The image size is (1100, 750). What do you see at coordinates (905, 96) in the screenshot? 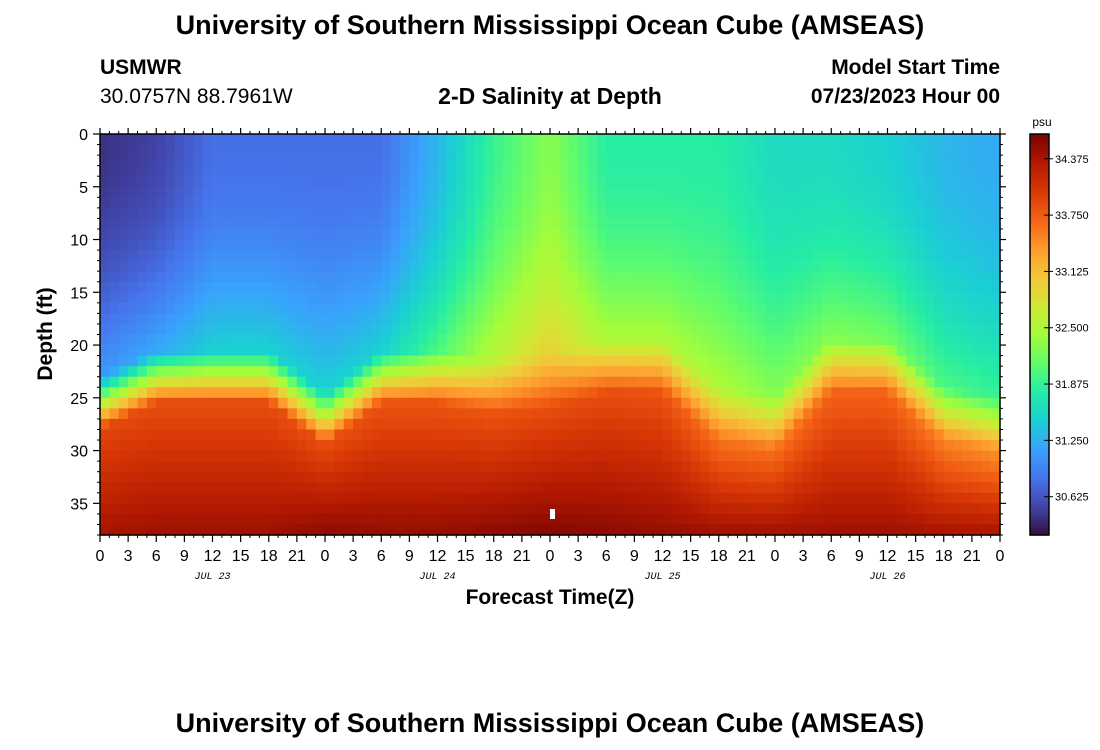
I see `model-start-value: 07/23/2023 Hour 00` at bounding box center [905, 96].